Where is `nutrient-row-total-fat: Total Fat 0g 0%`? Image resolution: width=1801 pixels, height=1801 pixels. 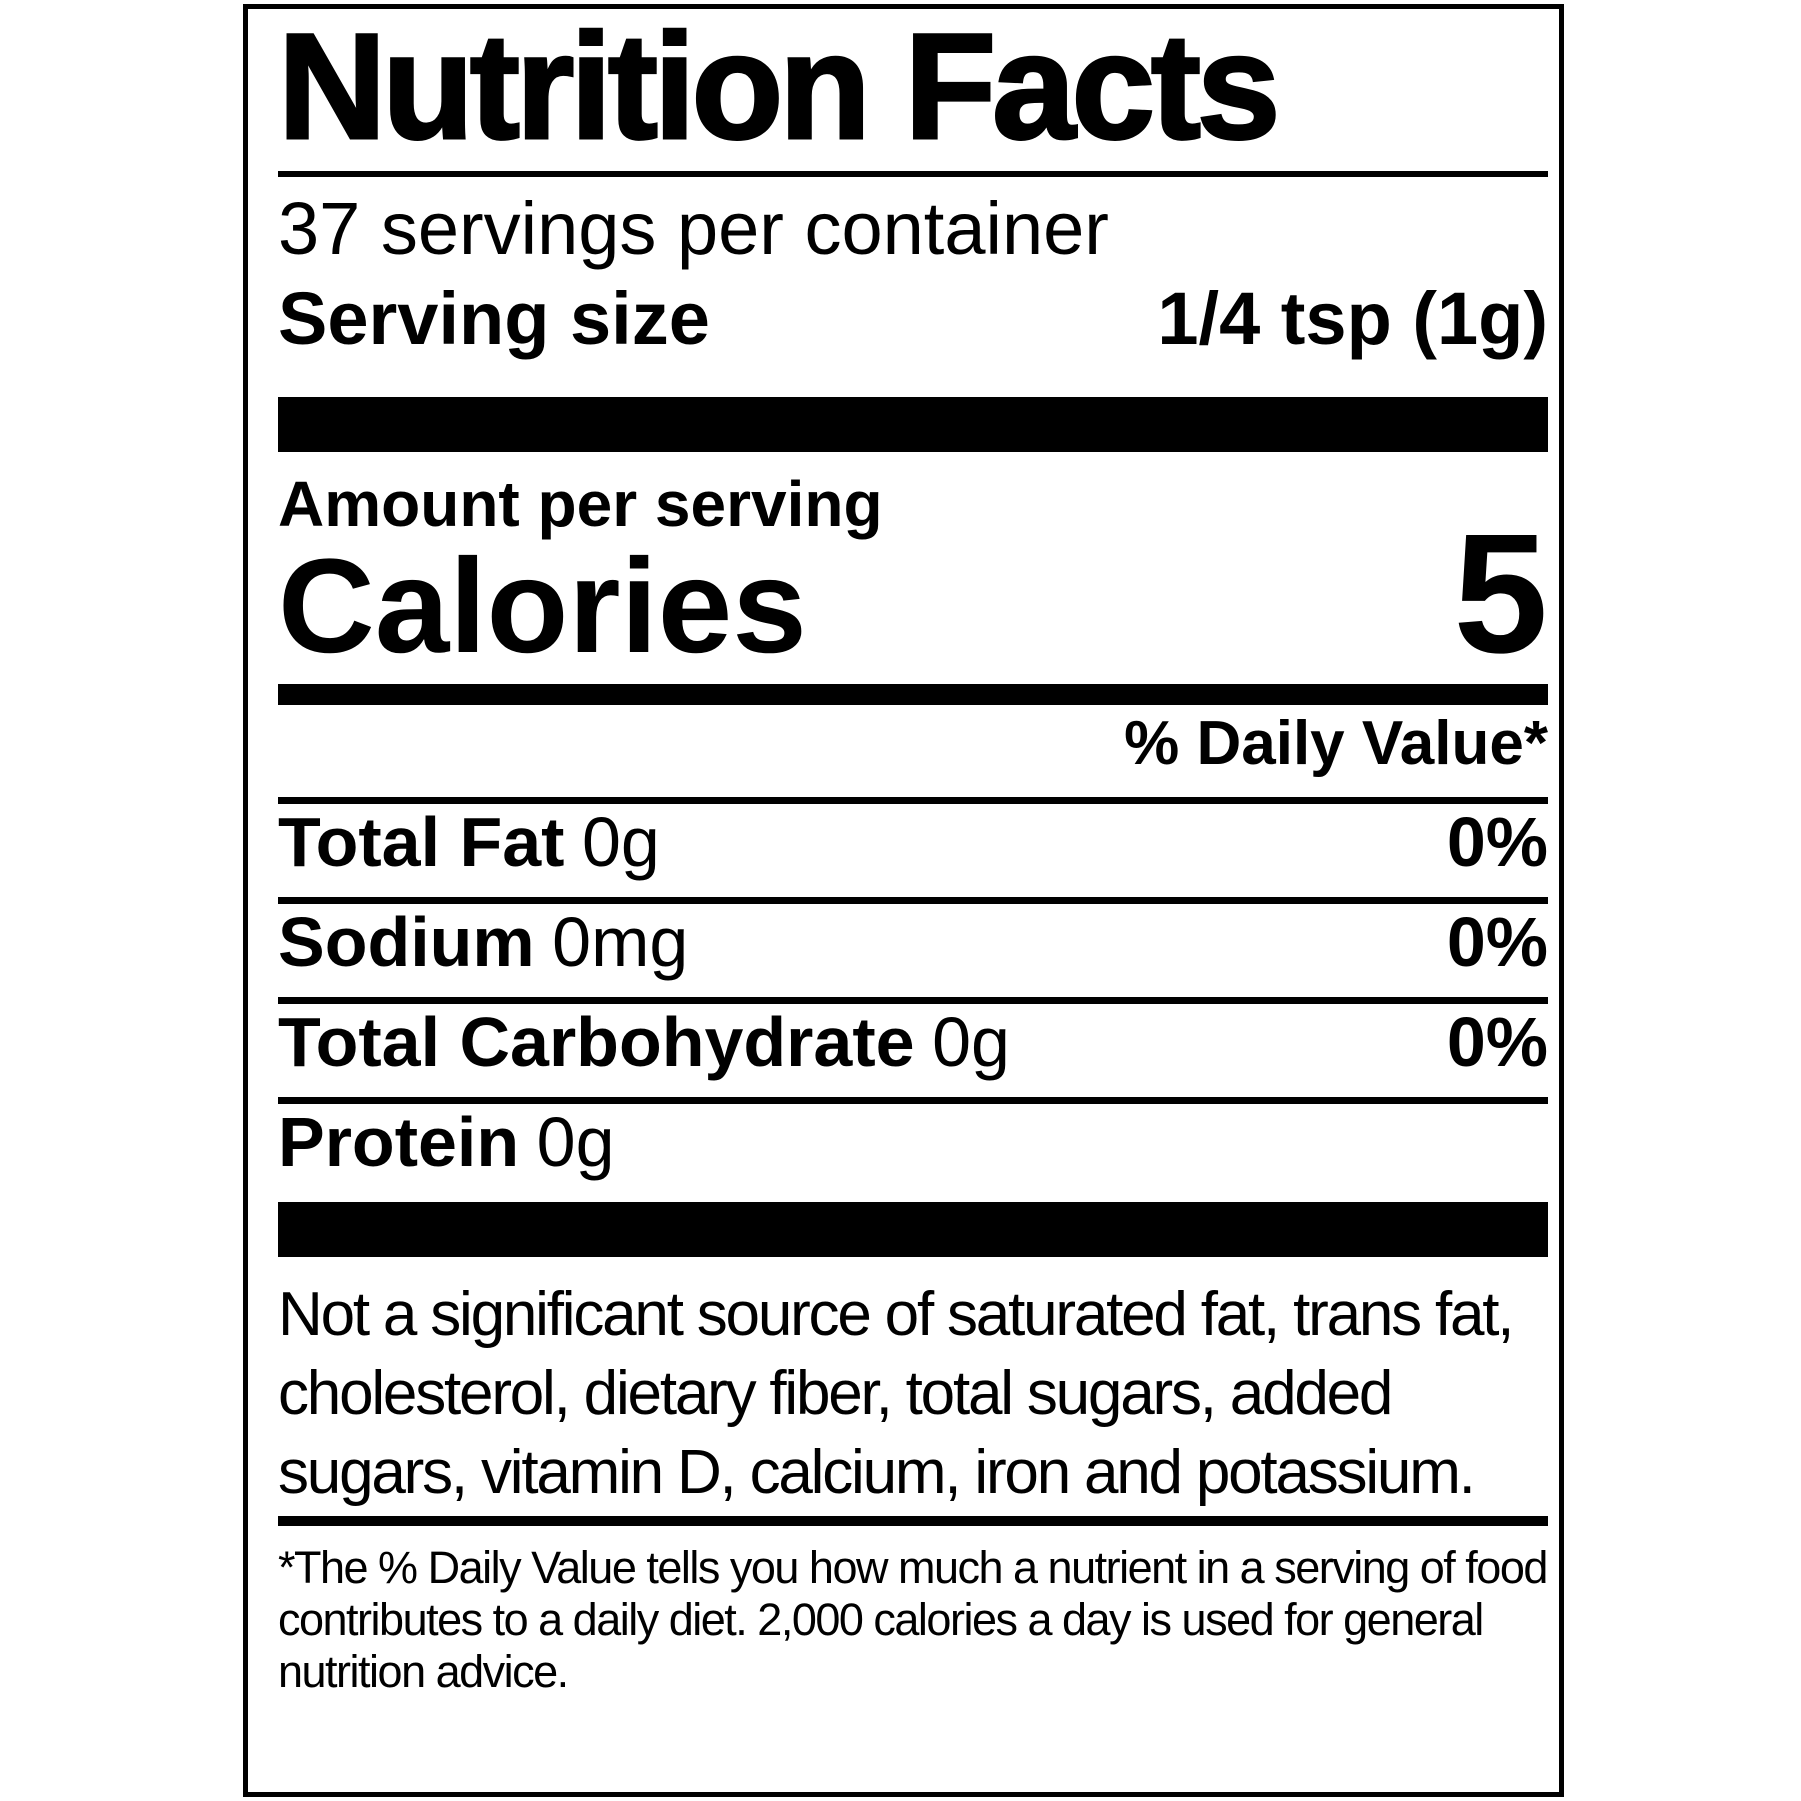
nutrient-row-total-fat: Total Fat 0g 0% is located at coordinates (913, 842).